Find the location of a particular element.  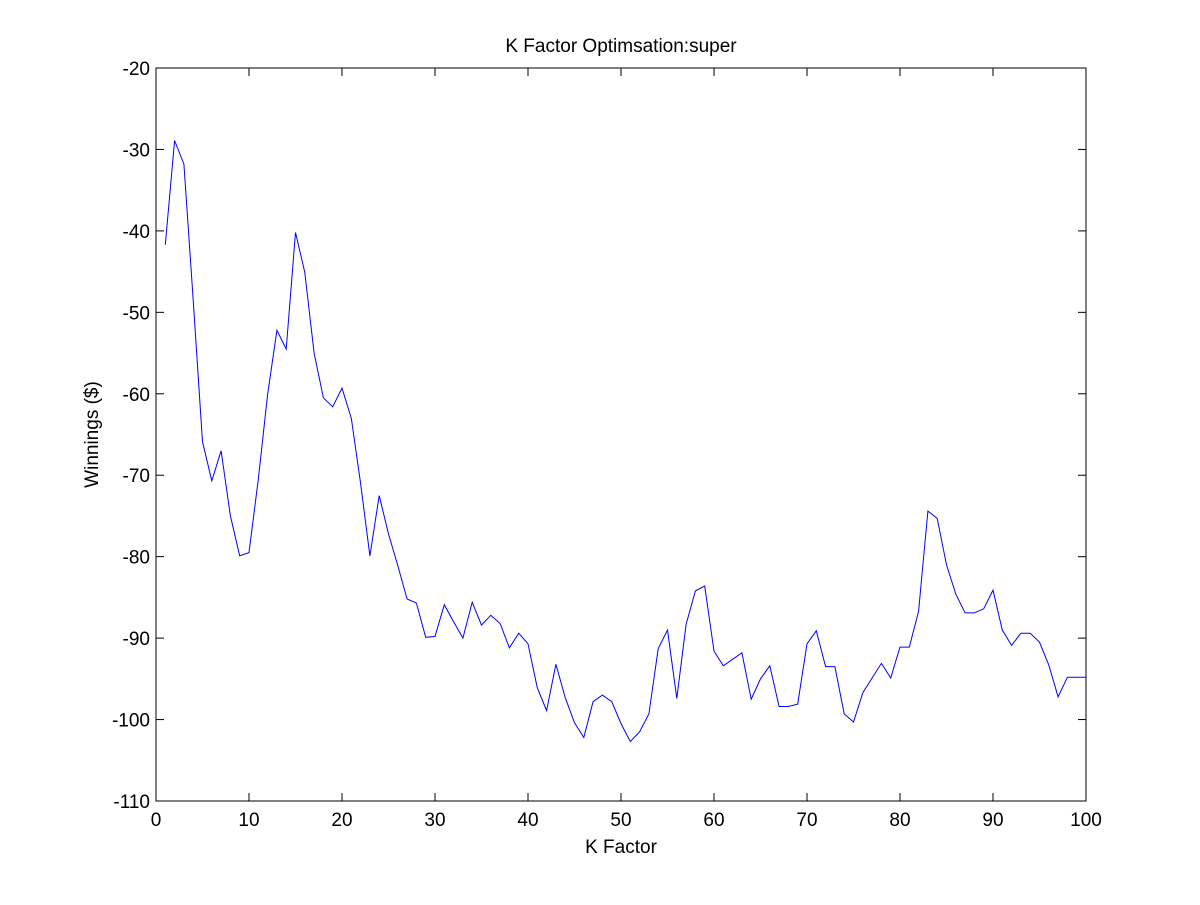

x-tick-label: 100 is located at coordinates (1086, 820).